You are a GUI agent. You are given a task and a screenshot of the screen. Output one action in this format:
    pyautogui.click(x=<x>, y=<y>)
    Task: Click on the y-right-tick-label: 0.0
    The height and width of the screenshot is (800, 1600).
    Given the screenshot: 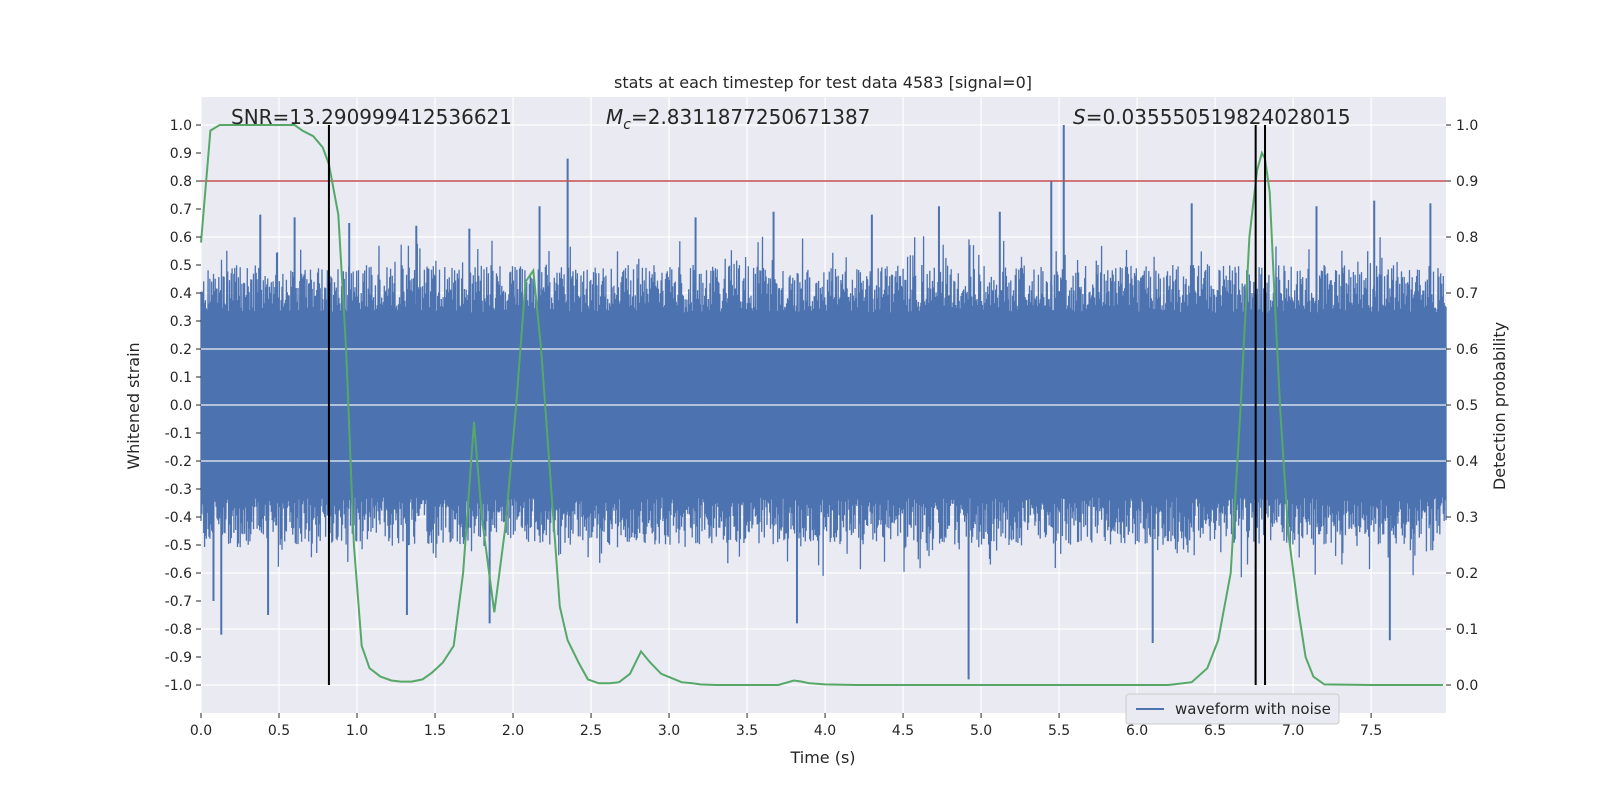 What is the action you would take?
    pyautogui.click(x=1467, y=686)
    